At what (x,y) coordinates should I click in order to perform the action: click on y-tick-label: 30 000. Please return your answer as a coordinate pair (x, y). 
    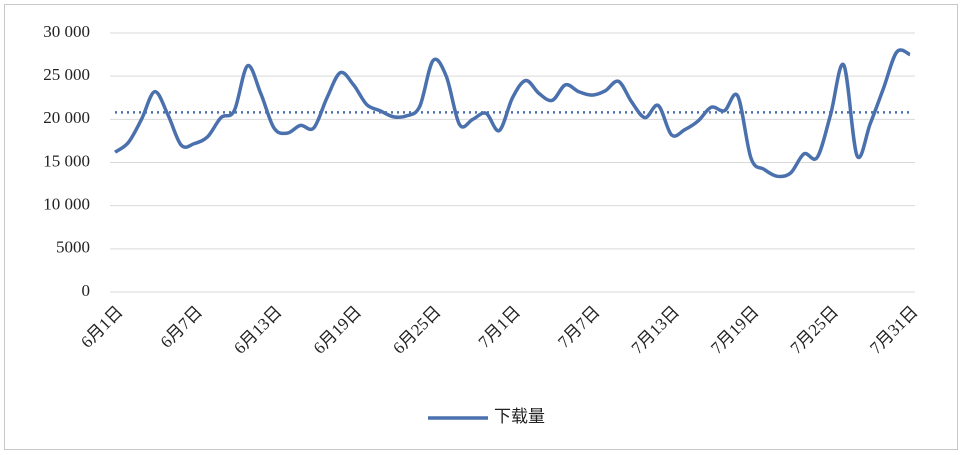
    Looking at the image, I should click on (66, 31).